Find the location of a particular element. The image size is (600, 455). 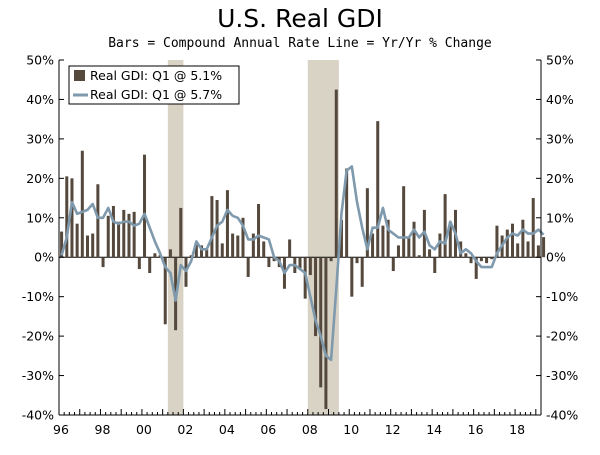

y-tick-label-right: 10% is located at coordinates (560, 217).